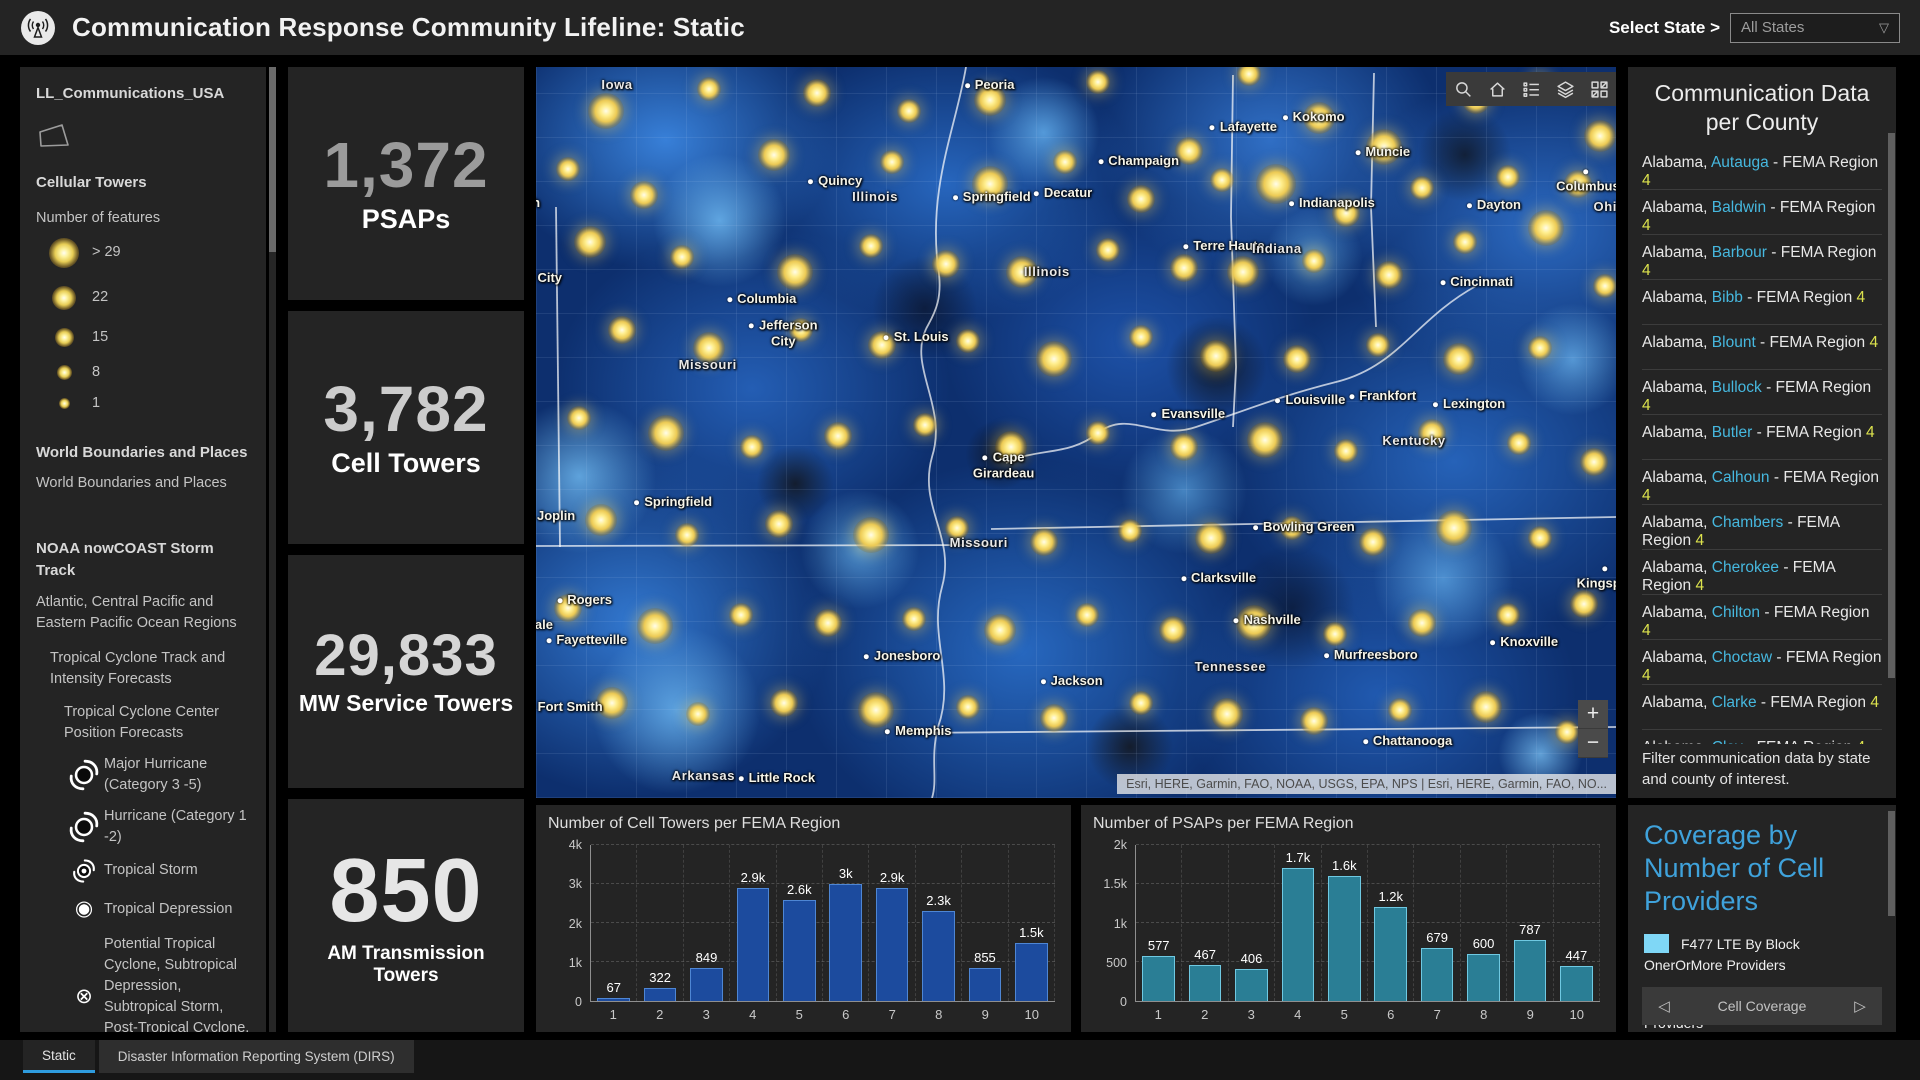  What do you see at coordinates (1277, 249) in the screenshot?
I see `map-label-state: Indiana` at bounding box center [1277, 249].